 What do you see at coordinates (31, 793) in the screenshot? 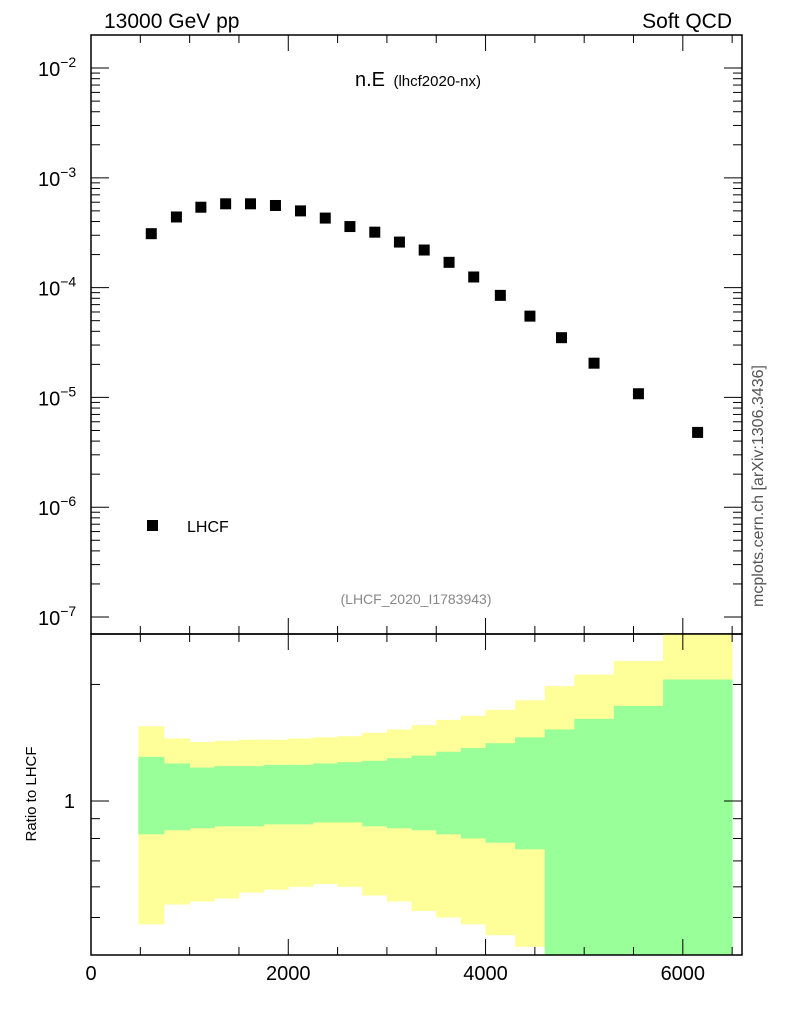
I see `ratio-ylabel: Ratio to LHCF` at bounding box center [31, 793].